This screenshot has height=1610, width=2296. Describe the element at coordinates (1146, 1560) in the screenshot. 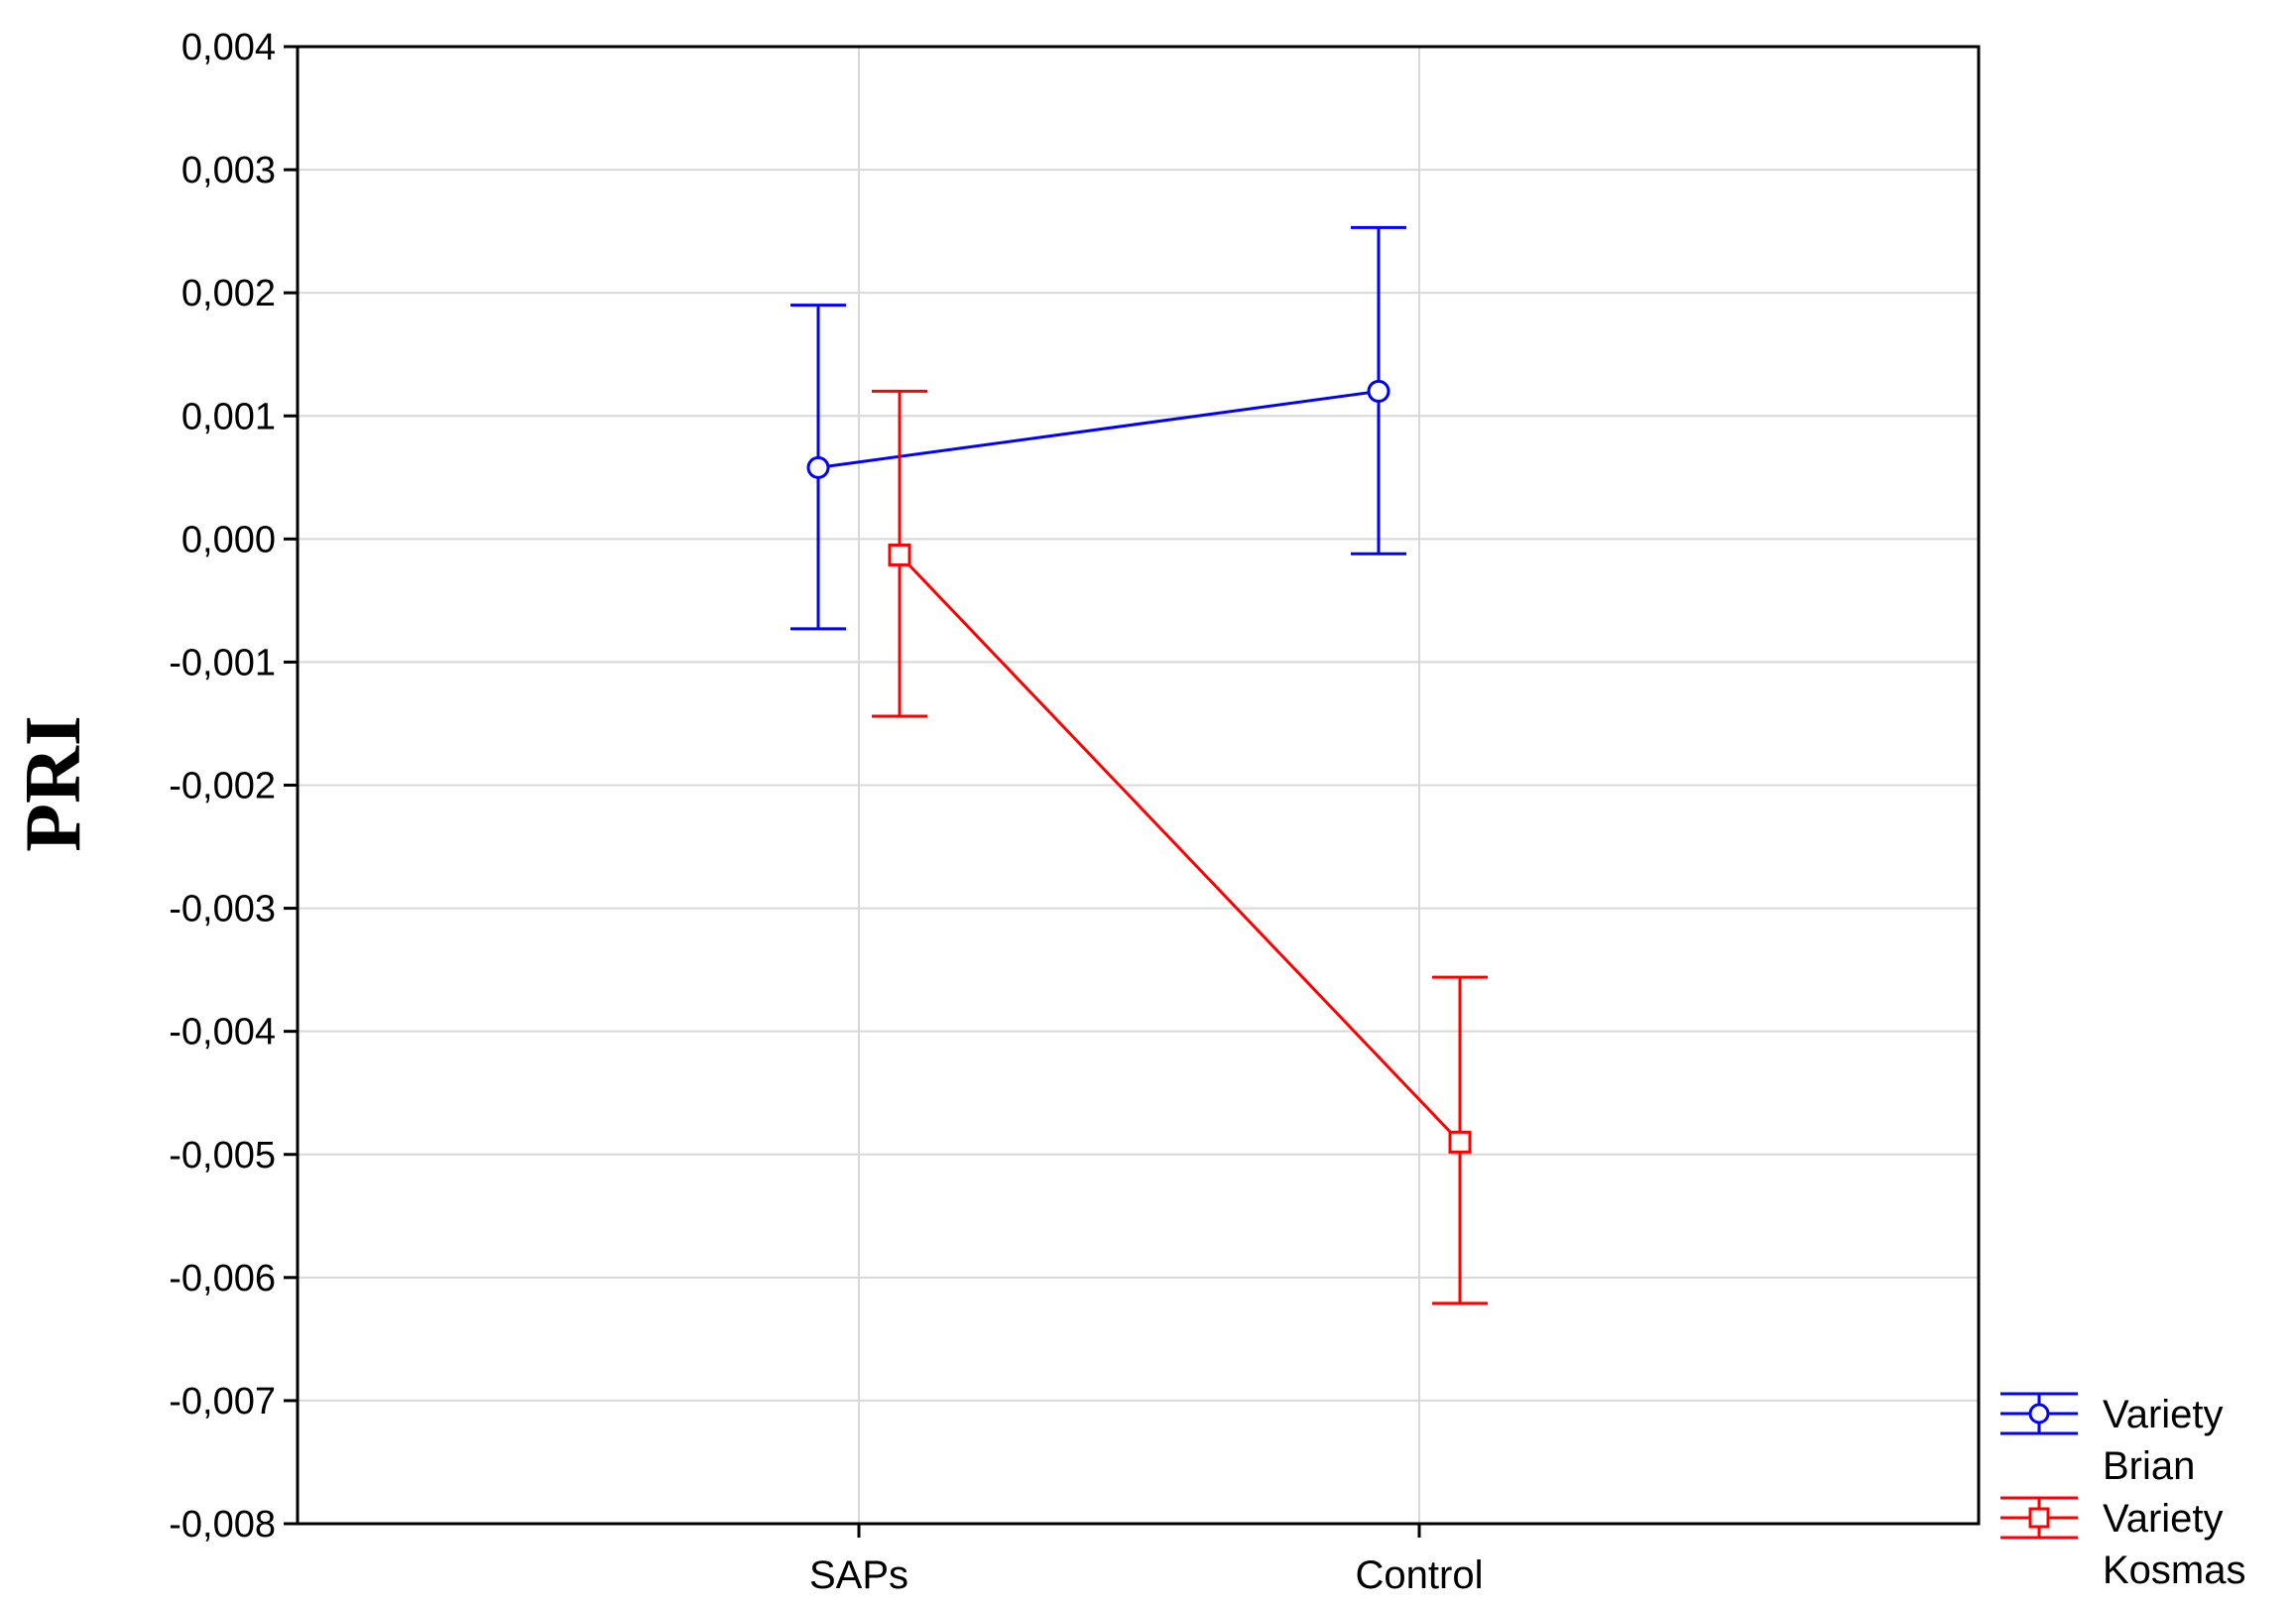

I see `x-axis: SAPs Control` at that location.